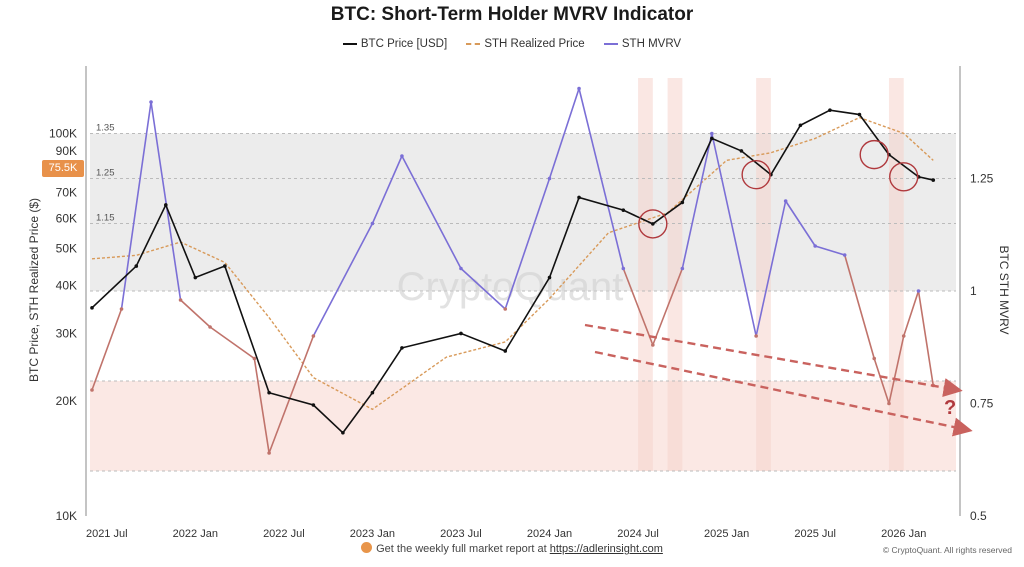 This screenshot has height=567, width=1024. I want to click on current-price-badge: 75.5K, so click(63, 168).